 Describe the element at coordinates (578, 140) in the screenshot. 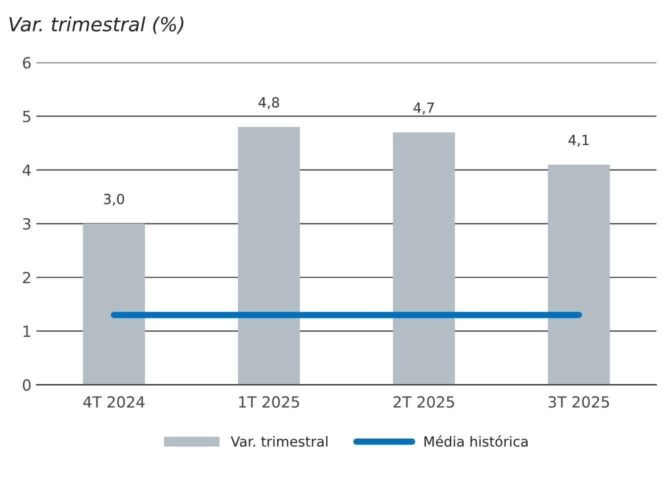

I see `data-label: 4,1` at that location.